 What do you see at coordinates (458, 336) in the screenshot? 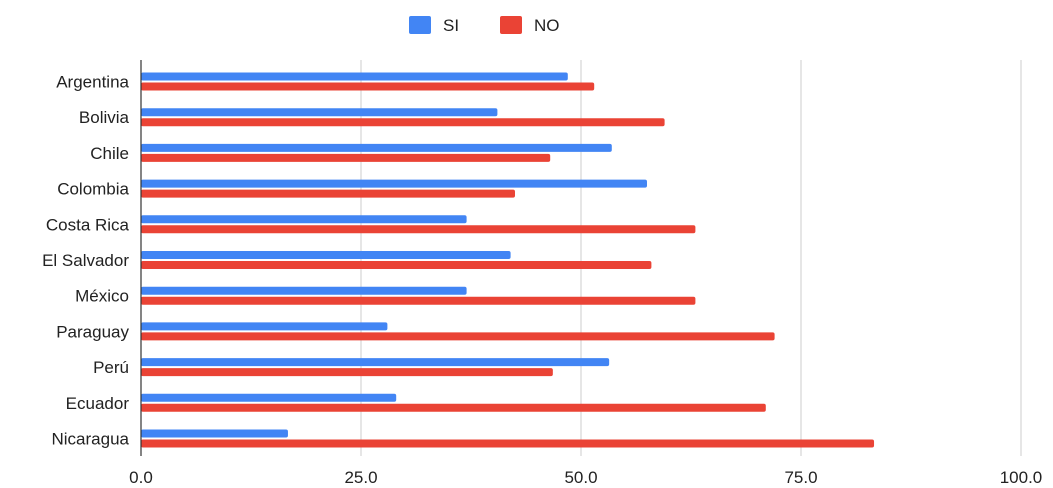
I see `bar-no-paraguay` at bounding box center [458, 336].